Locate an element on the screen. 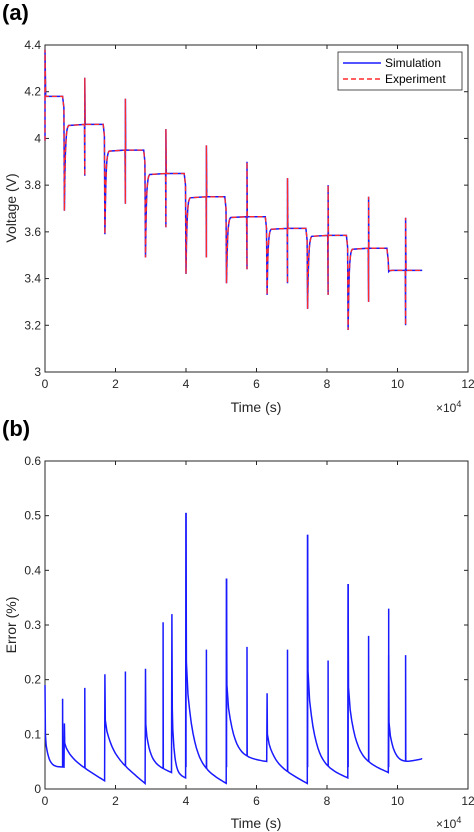 The image size is (474, 832). x-axis-label-a: Time (s) is located at coordinates (256, 407).